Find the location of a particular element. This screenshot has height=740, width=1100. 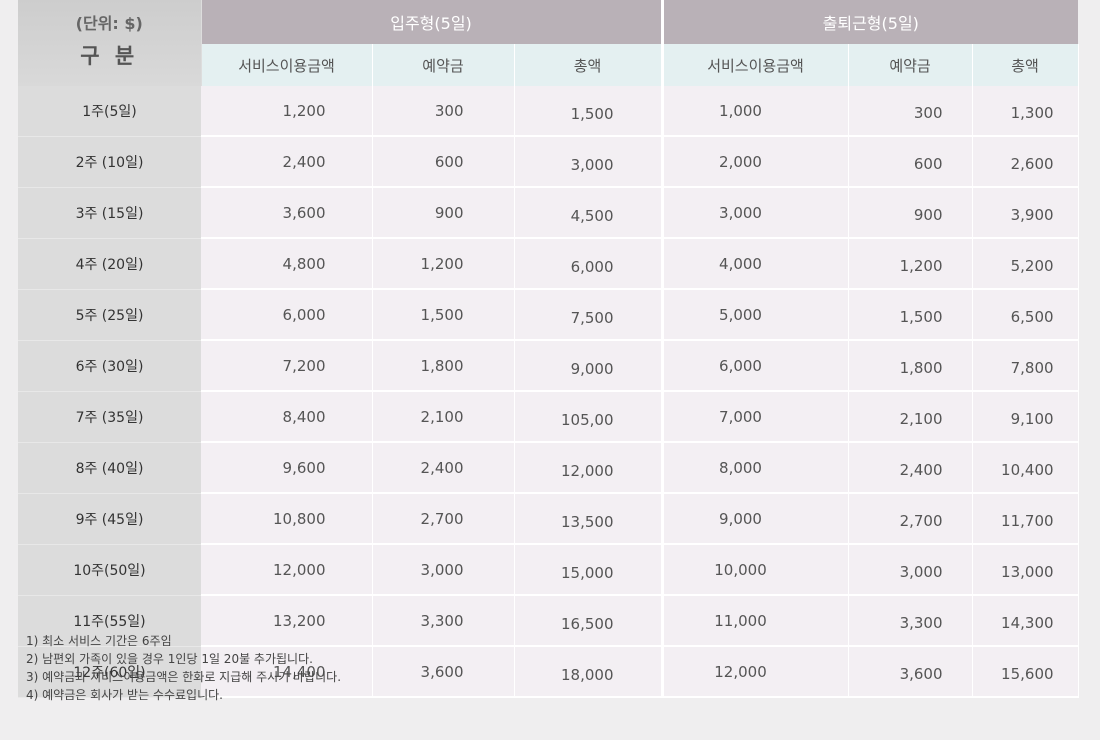

service-fee-cell: 5,000 is located at coordinates (755, 315).